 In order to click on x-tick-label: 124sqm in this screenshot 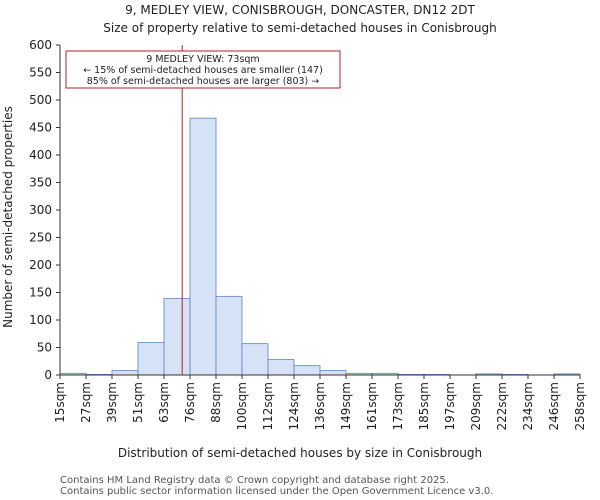, I will do `click(294, 406)`.